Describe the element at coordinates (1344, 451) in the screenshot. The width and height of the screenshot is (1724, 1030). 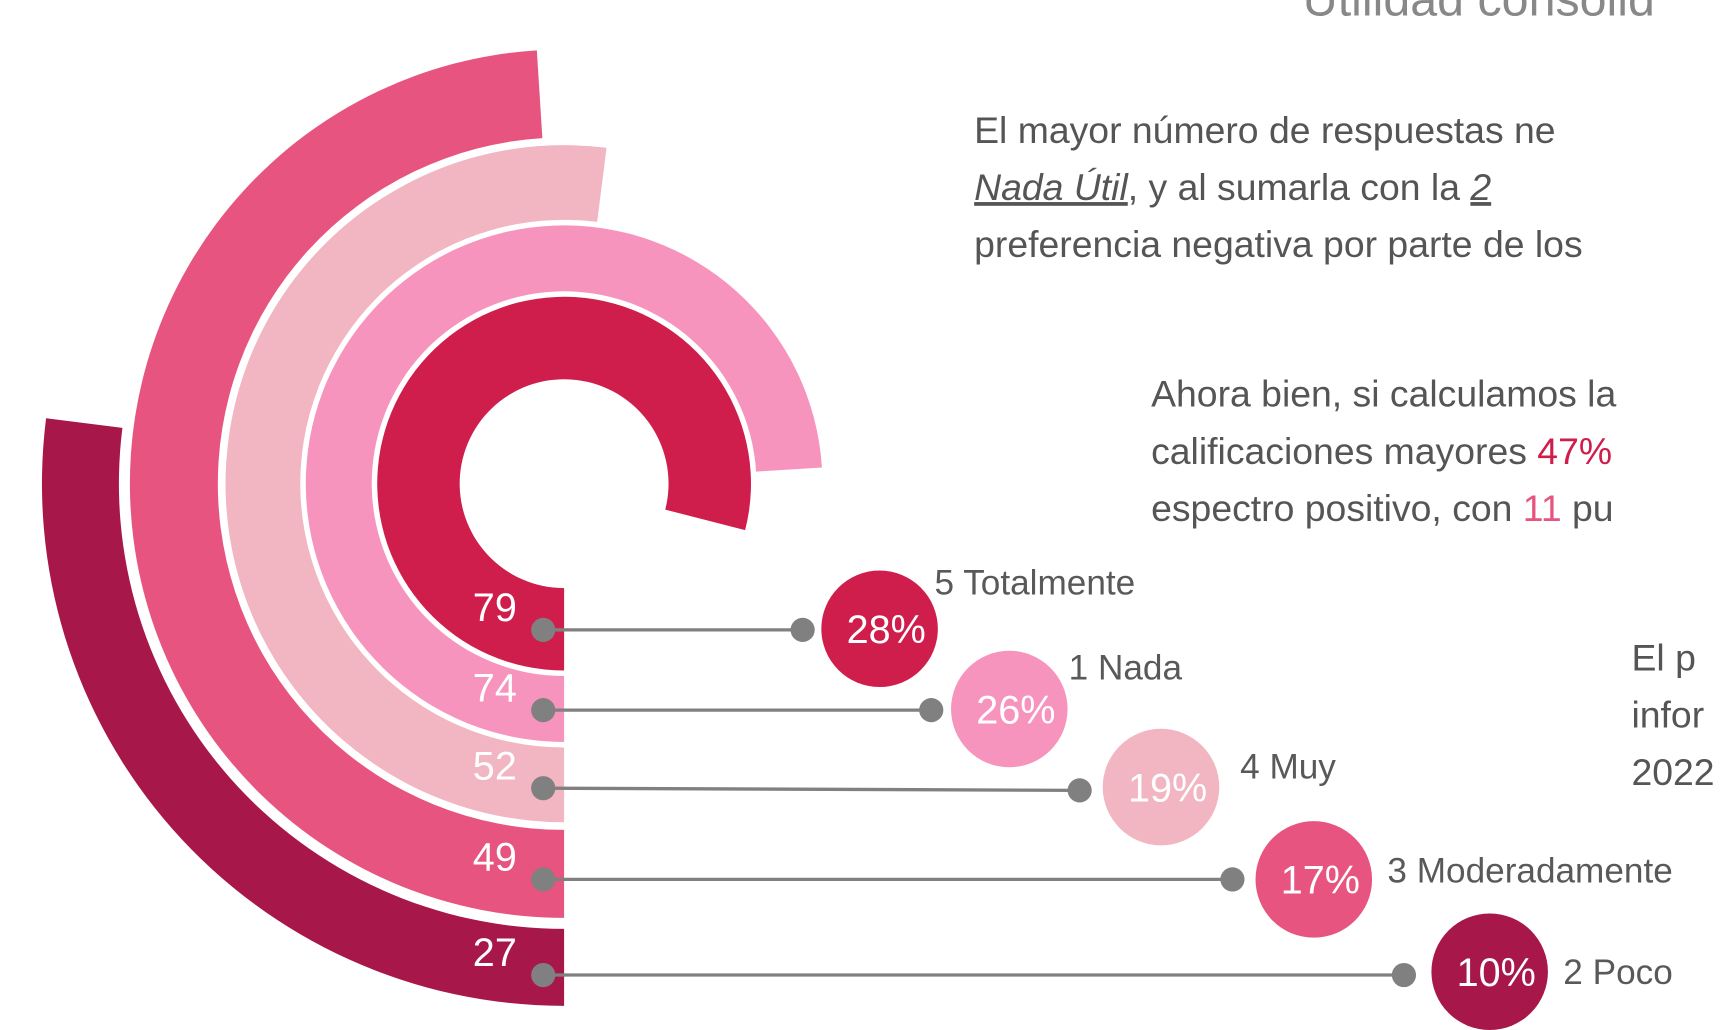
I see `text: calificaciones mayores` at that location.